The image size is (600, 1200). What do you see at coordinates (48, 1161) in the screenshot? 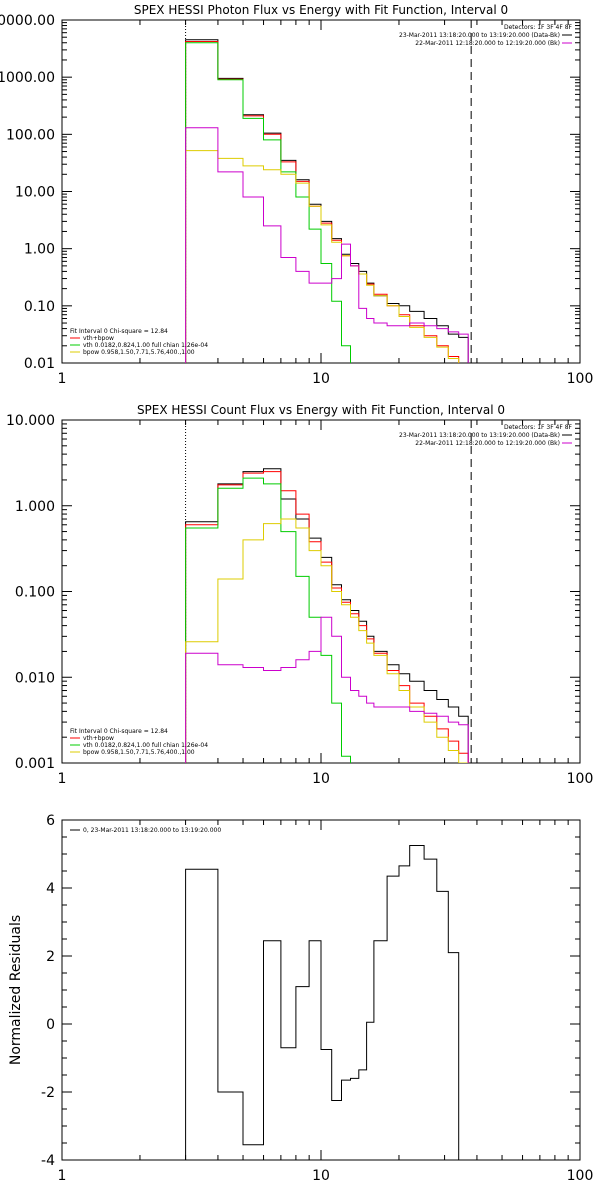
I see `y-tick-label: -4` at bounding box center [48, 1161].